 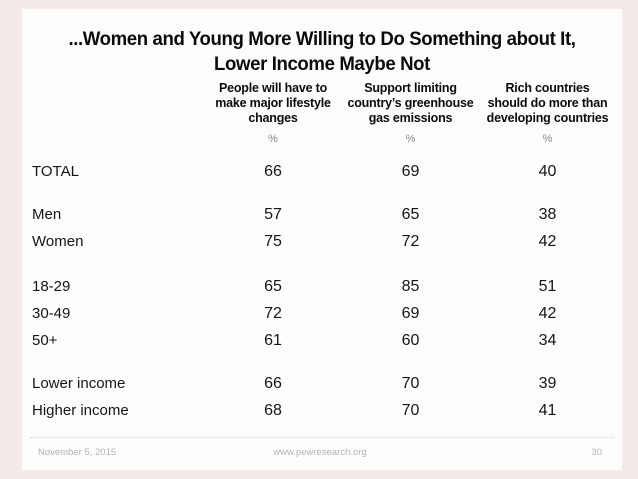 What do you see at coordinates (547, 340) in the screenshot?
I see `cell-value: 34` at bounding box center [547, 340].